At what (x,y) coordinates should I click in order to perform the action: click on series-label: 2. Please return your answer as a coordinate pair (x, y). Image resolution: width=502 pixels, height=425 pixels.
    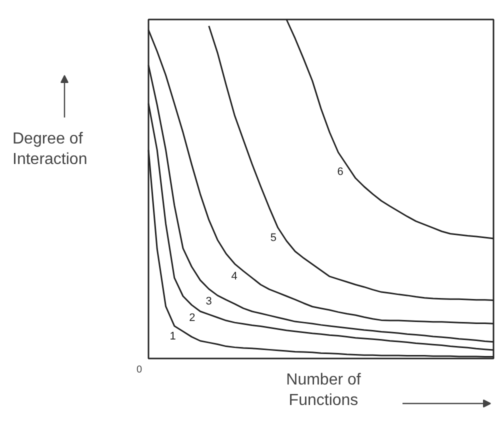
    Looking at the image, I should click on (192, 318).